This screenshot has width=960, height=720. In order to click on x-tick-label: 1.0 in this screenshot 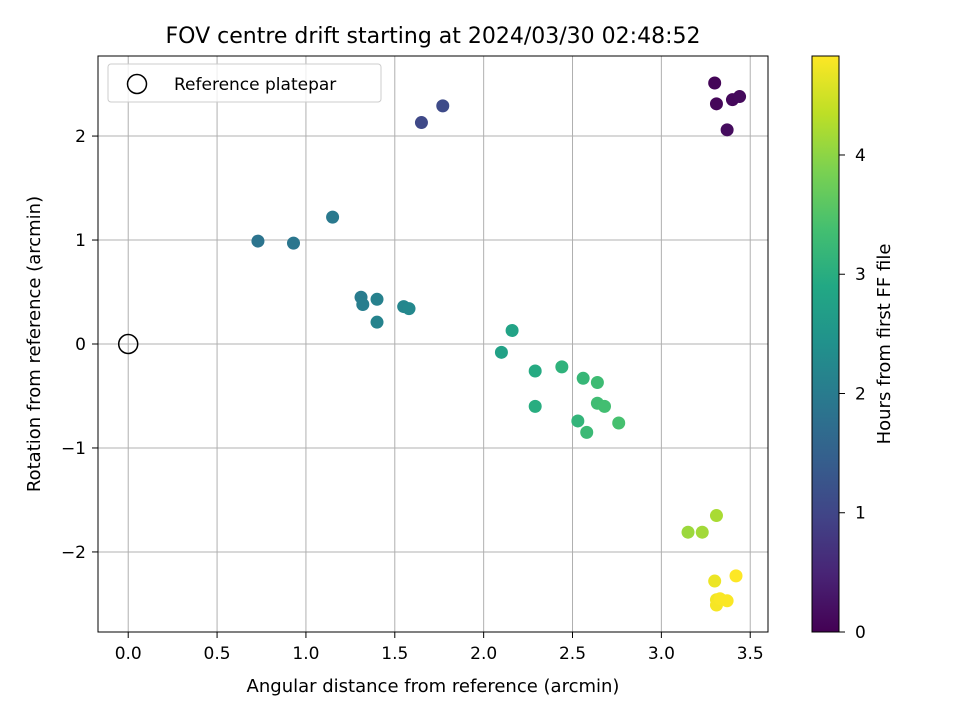, I will do `click(305, 654)`.